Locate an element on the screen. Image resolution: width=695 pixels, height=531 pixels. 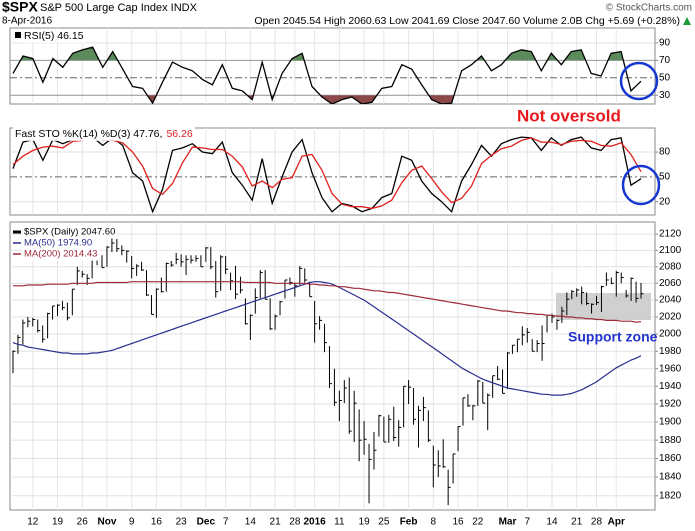
overbought-fill is located at coordinates (327, 54).